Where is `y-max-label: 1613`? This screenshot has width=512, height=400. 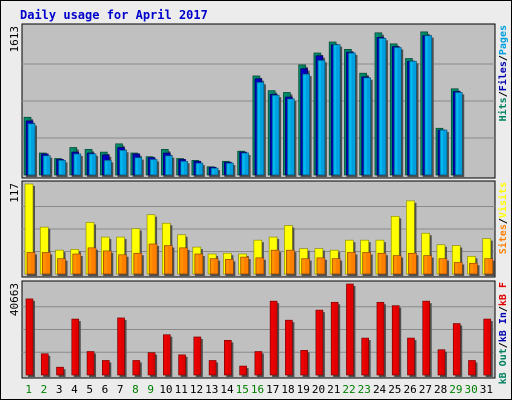 y-max-label: 1613 is located at coordinates (14, 39).